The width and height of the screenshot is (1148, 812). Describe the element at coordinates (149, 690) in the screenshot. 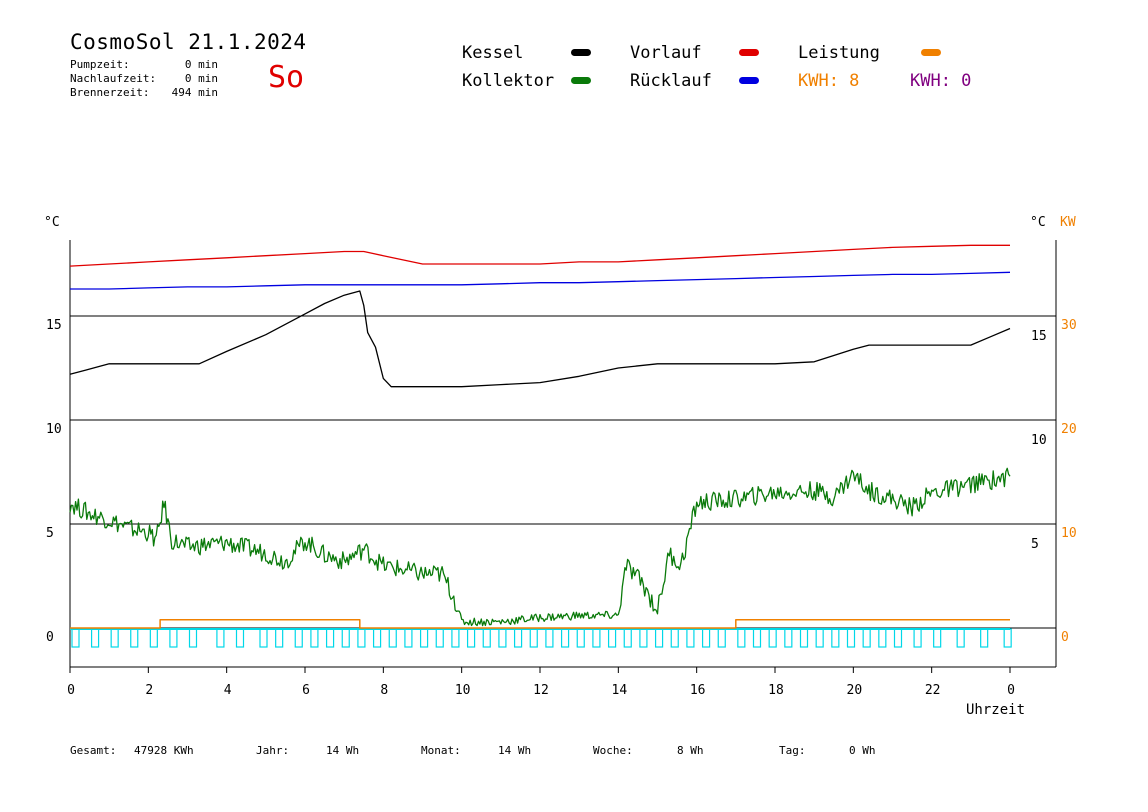

I see `x-tick-label: 2` at that location.